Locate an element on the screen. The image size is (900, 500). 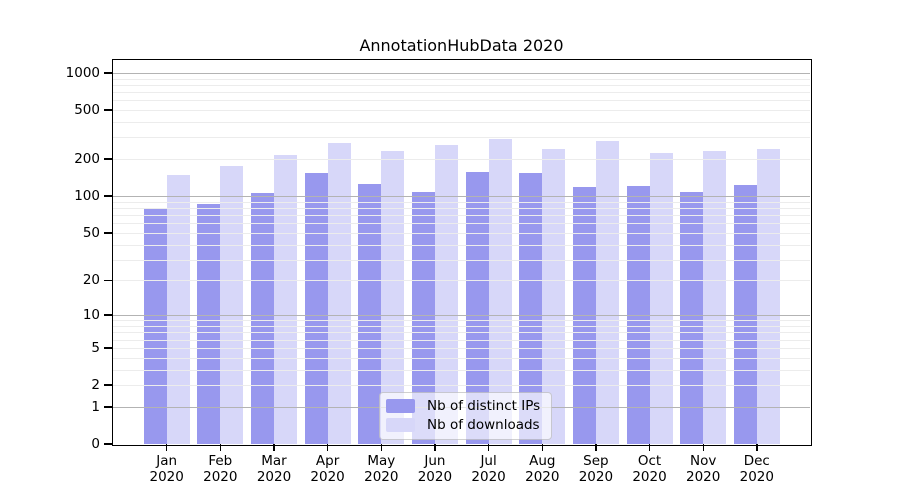
y-tick-label: 5 is located at coordinates (95, 347).